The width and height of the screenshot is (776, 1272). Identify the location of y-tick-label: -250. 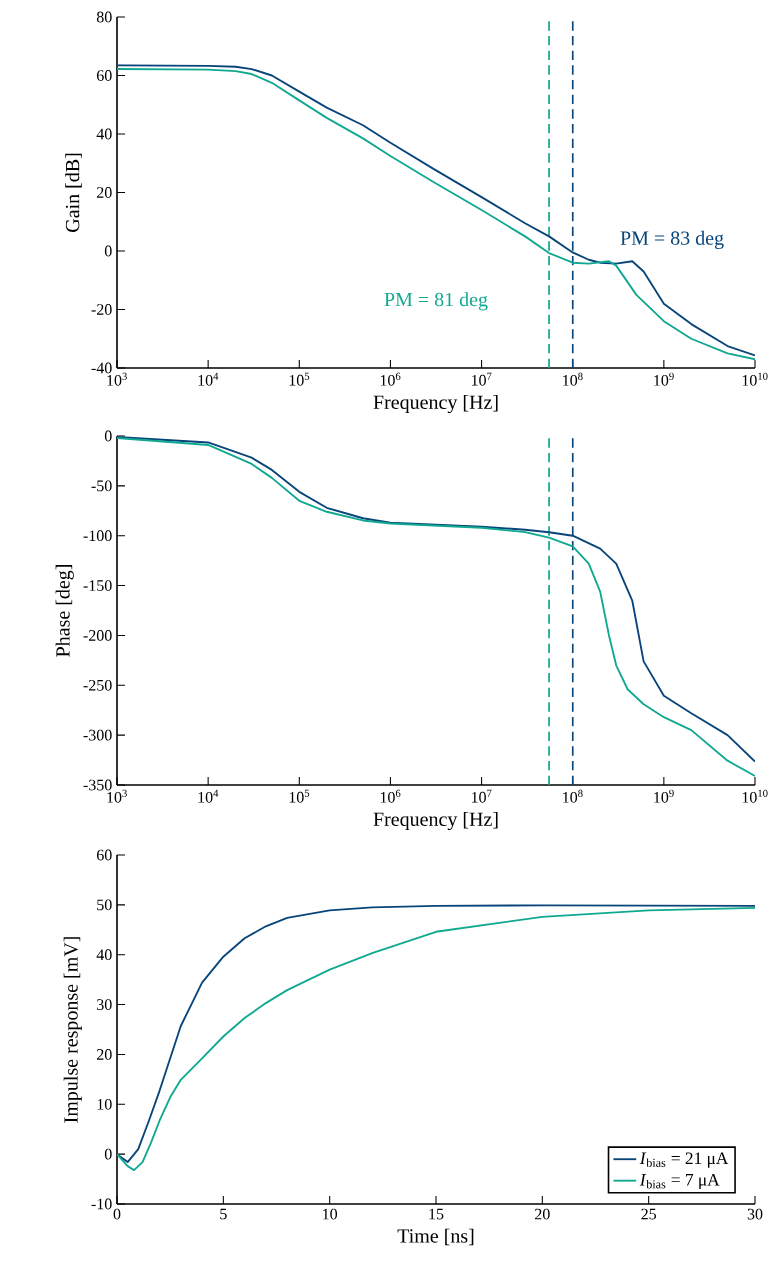
(97, 685).